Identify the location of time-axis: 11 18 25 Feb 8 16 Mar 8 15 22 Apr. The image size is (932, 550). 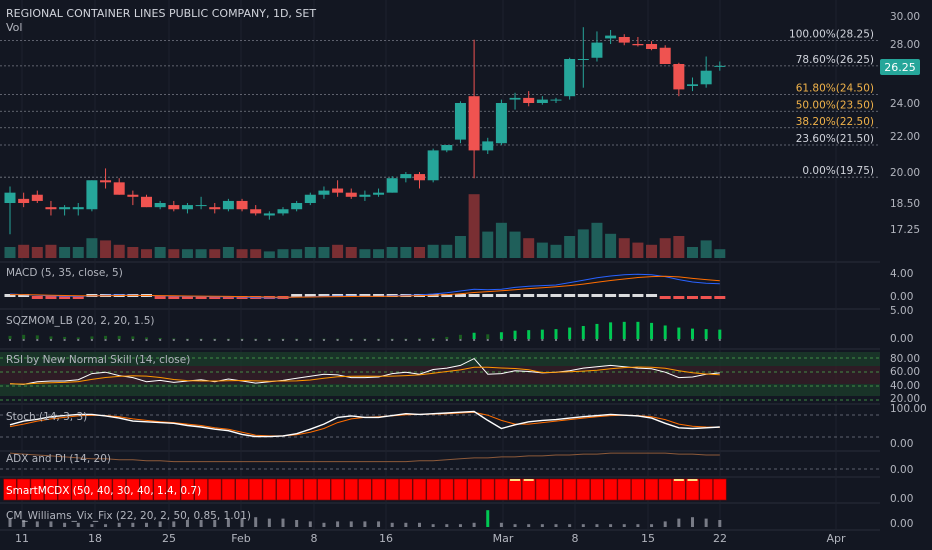
(430, 538).